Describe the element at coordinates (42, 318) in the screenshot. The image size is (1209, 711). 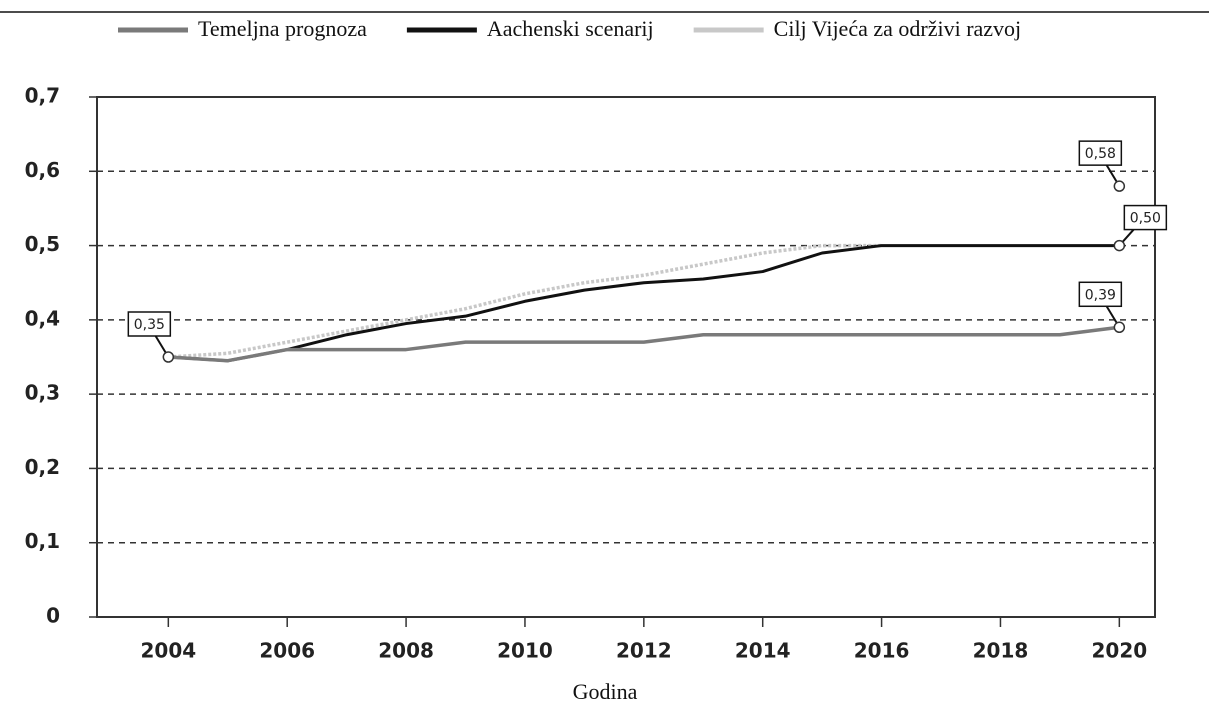
I see `y-tick-label: 0,4` at that location.